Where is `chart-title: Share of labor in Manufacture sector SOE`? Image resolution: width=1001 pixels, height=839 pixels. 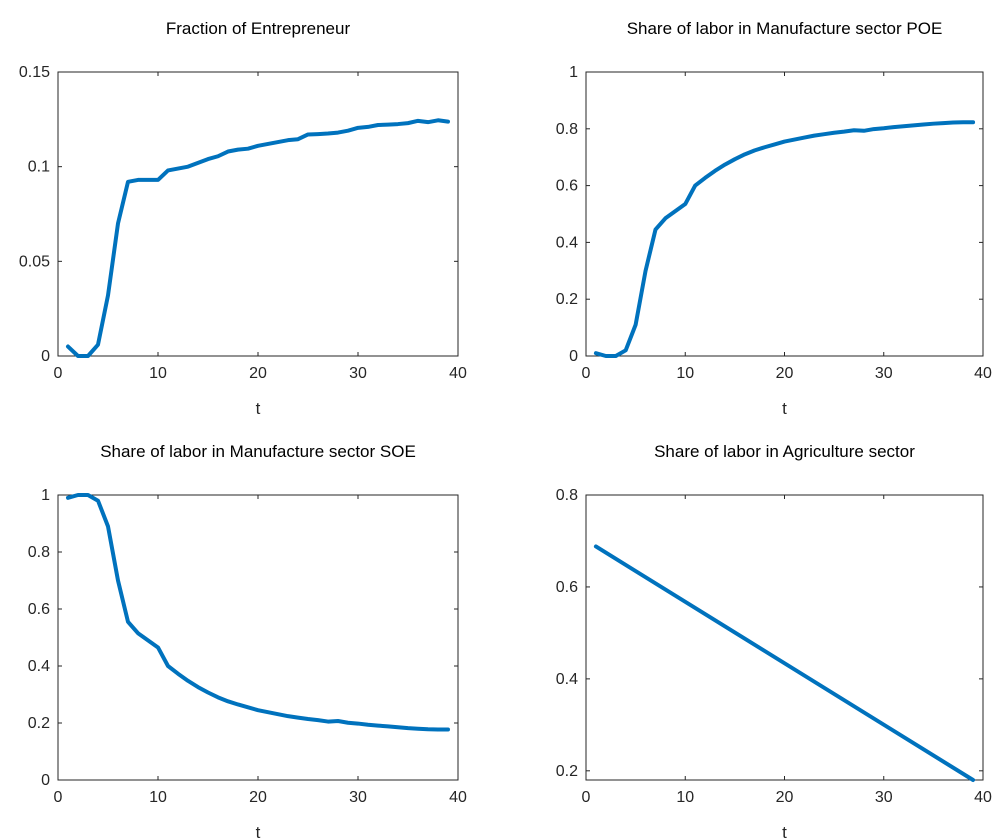
chart-title: Share of labor in Manufacture sector SOE is located at coordinates (258, 451).